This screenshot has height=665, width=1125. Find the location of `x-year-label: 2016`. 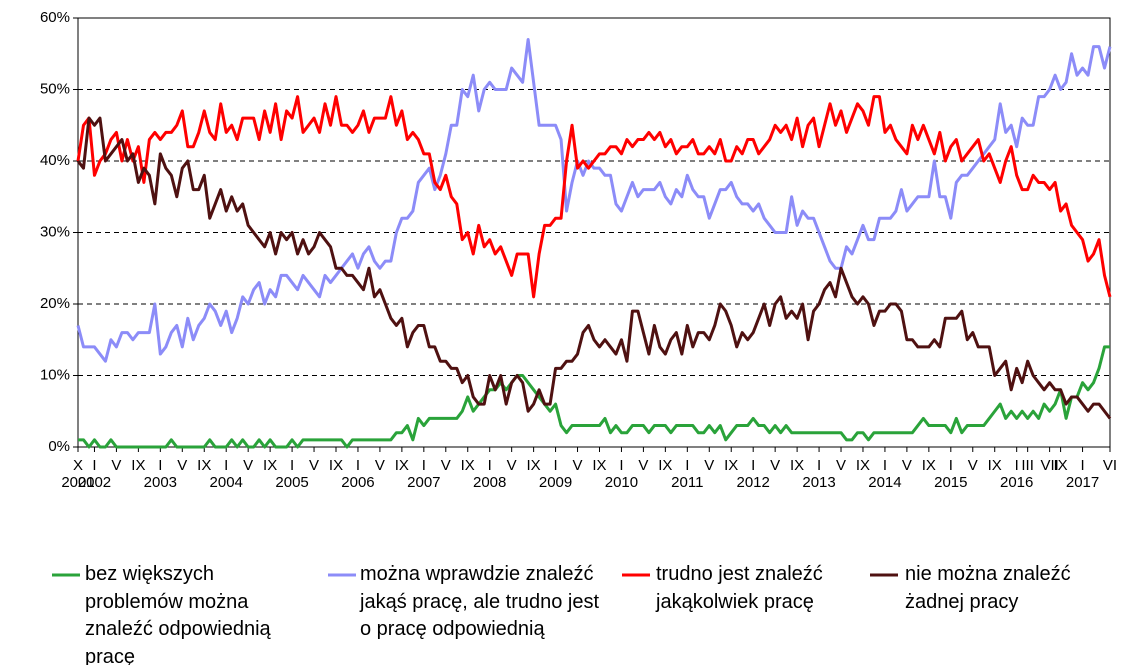

x-year-label: 2016 is located at coordinates (1016, 482).